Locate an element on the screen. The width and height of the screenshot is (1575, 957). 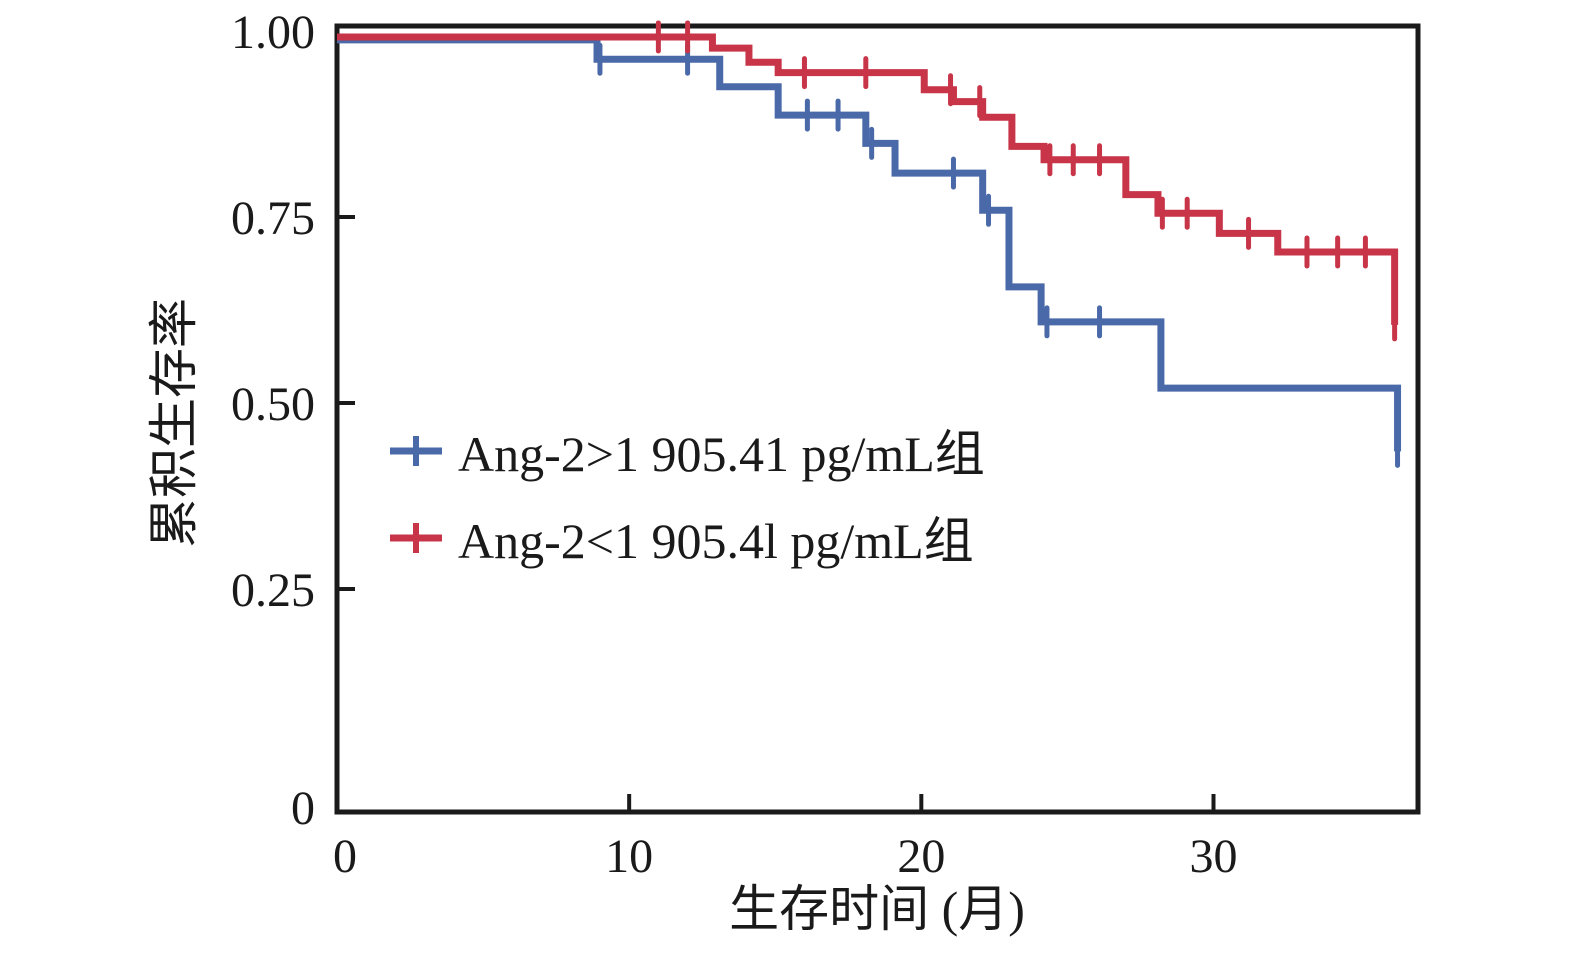
x-axis-title: 生存时间 (月) is located at coordinates (877, 909).